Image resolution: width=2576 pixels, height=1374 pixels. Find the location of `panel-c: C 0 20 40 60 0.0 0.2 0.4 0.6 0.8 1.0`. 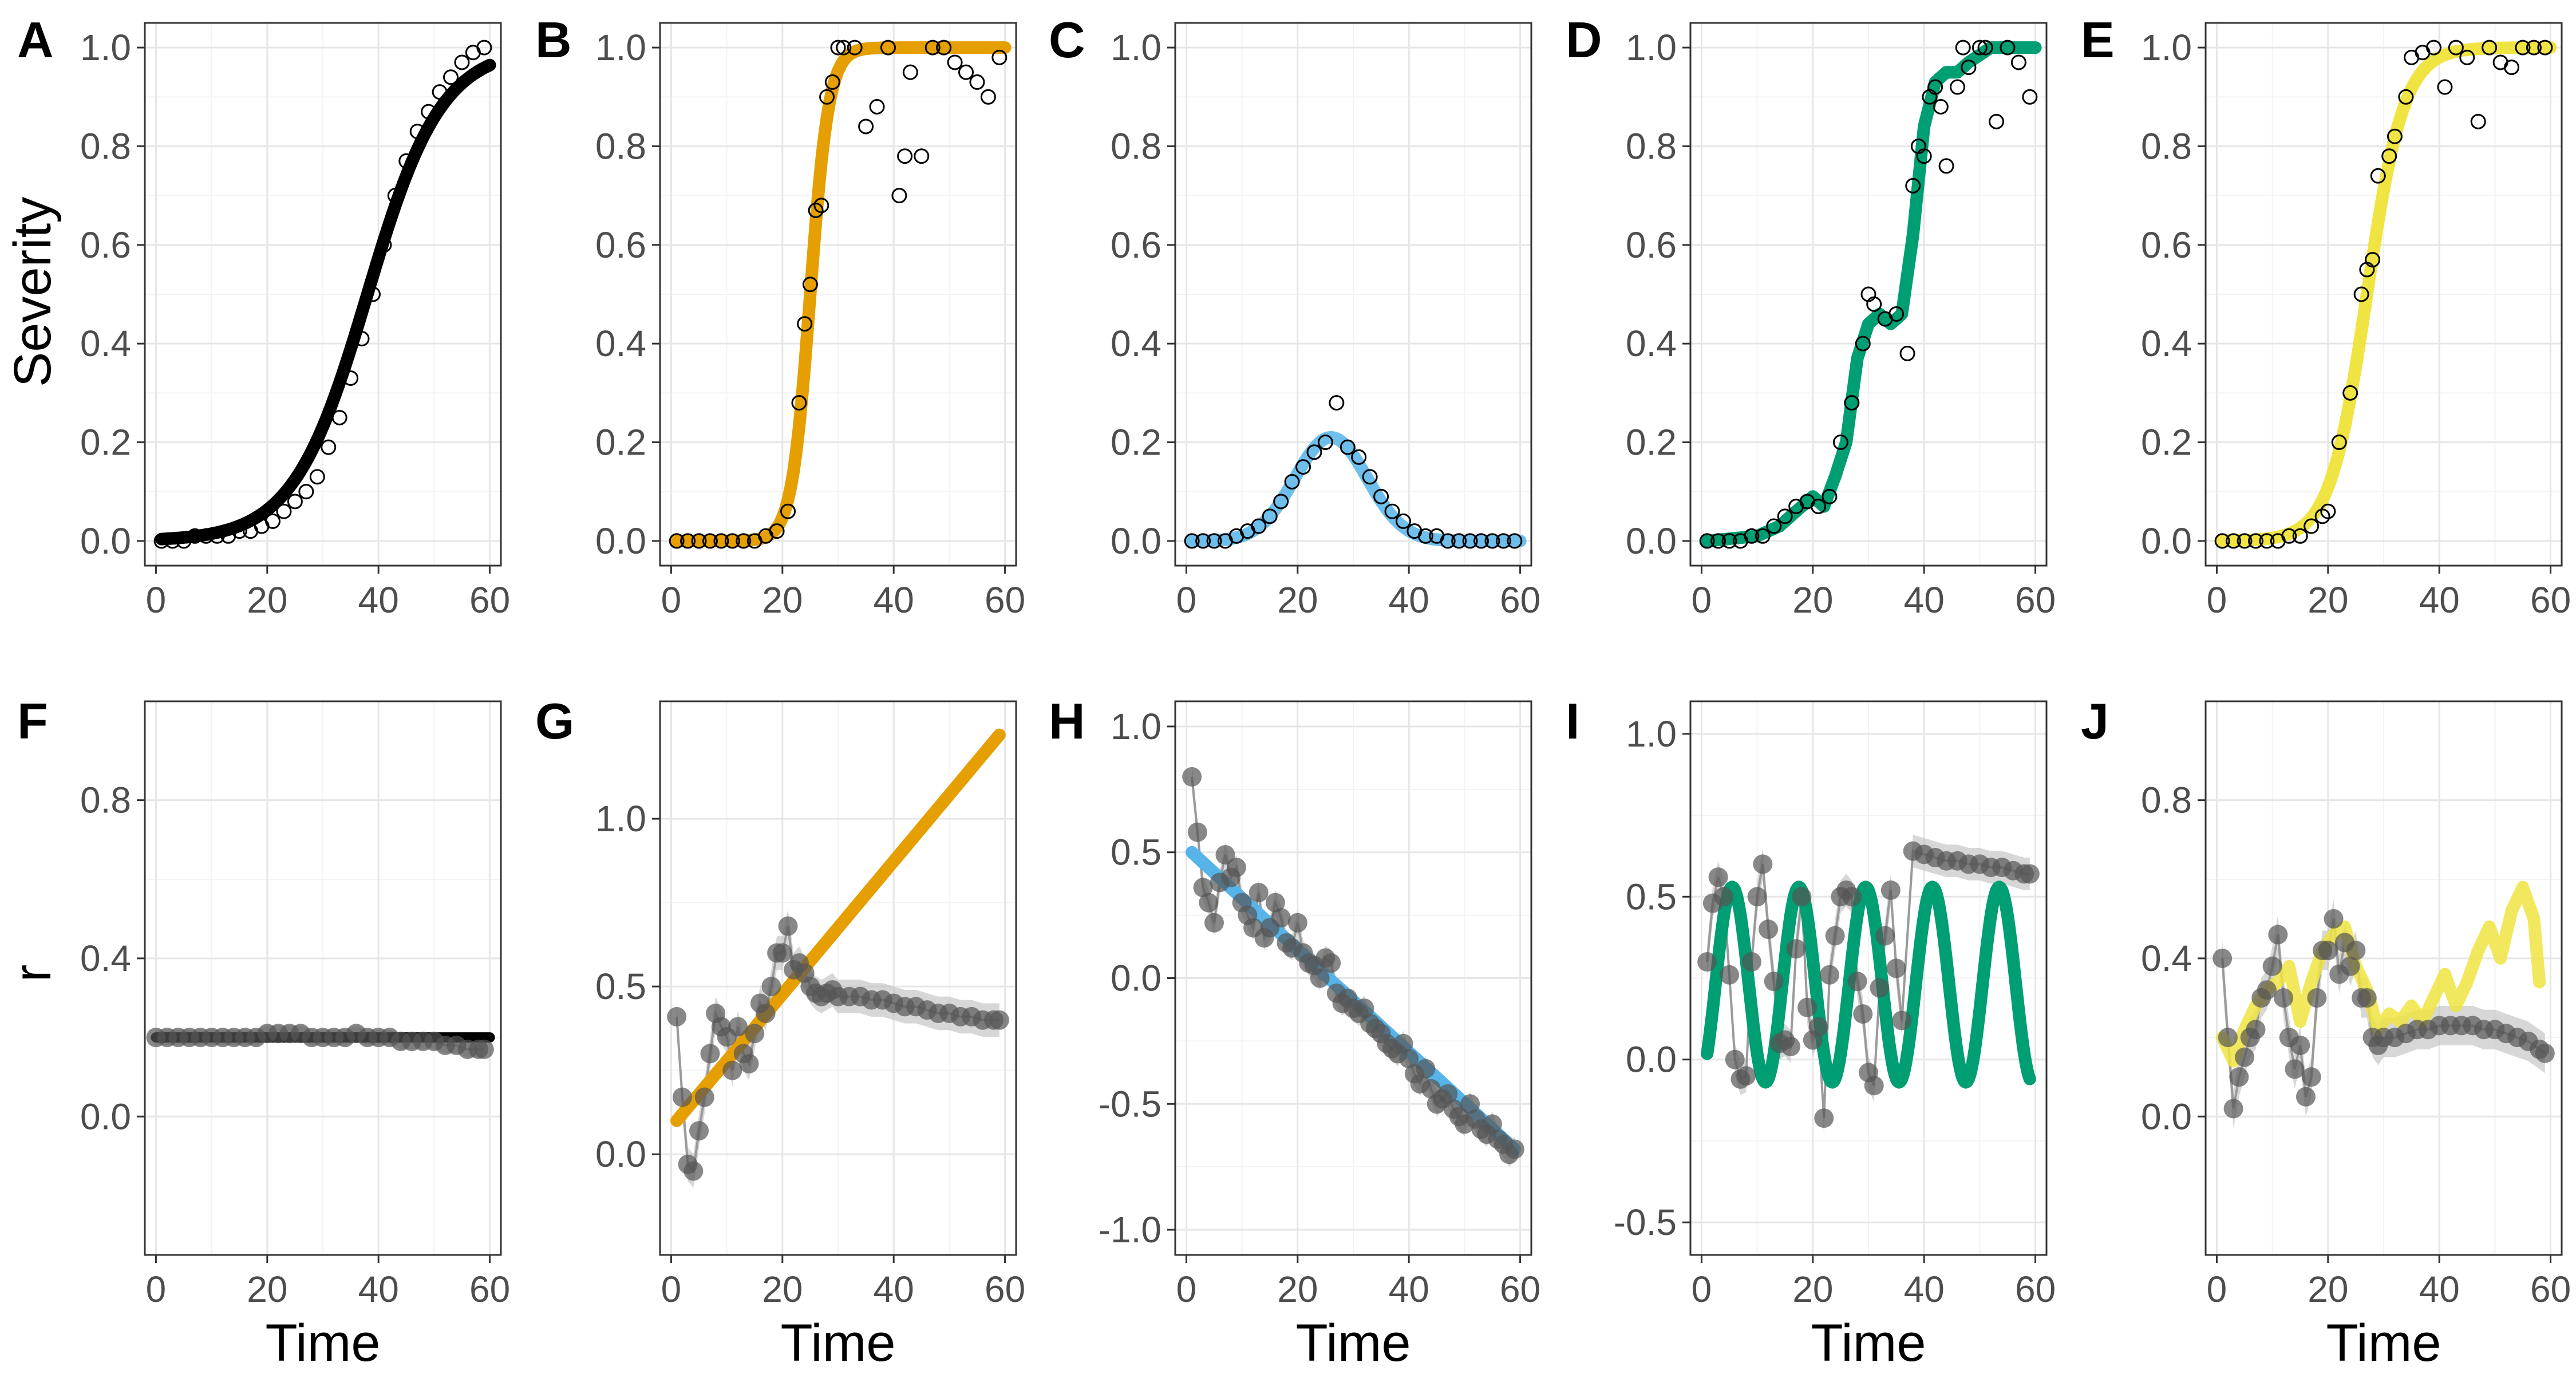

panel-c: C 0 20 40 60 0.0 0.2 0.4 0.6 0.8 1.0 is located at coordinates (1294, 316).